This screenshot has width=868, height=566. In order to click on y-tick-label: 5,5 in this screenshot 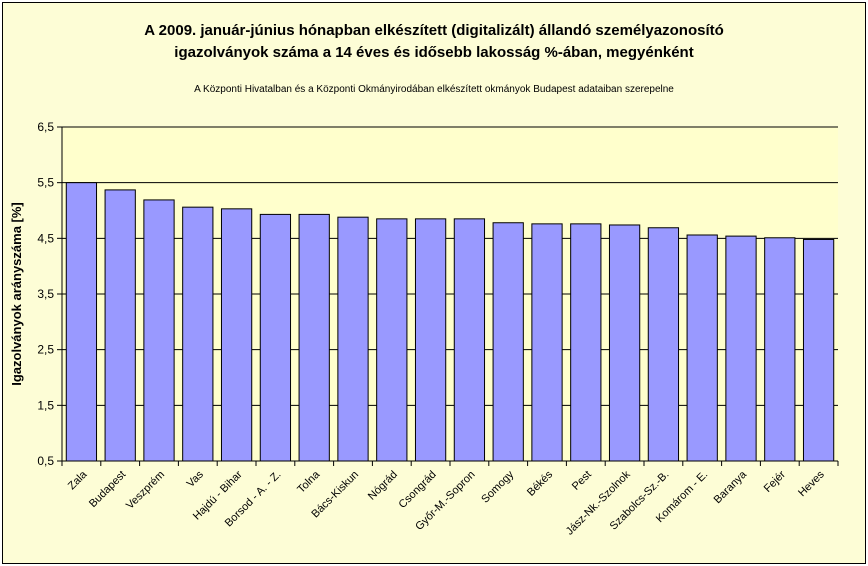, I will do `click(45, 183)`.